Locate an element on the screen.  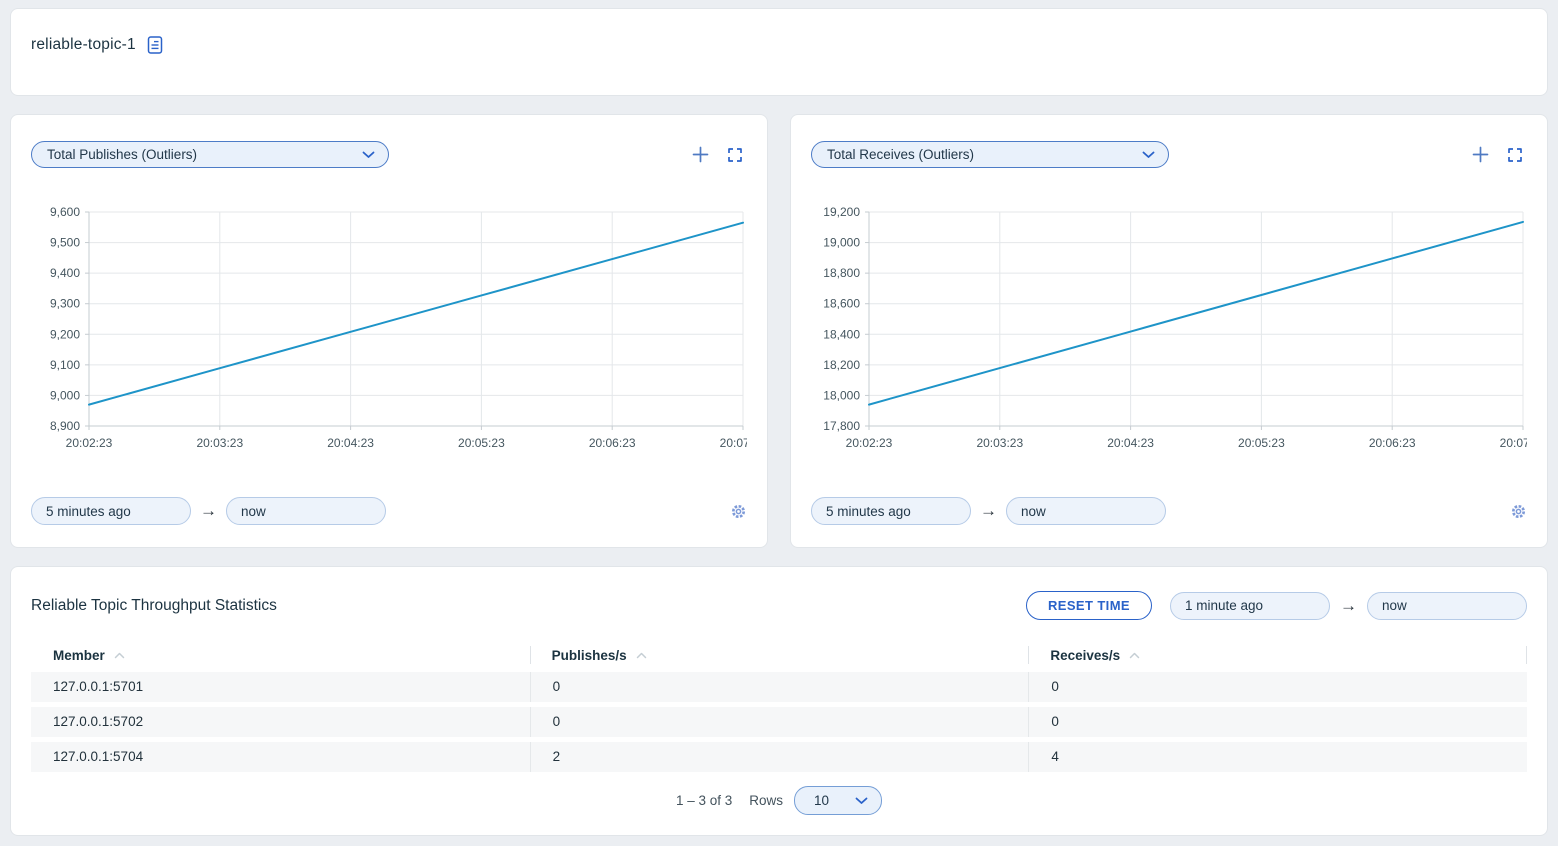
table-cell: 127.0.0.1:5702 is located at coordinates (98, 721).